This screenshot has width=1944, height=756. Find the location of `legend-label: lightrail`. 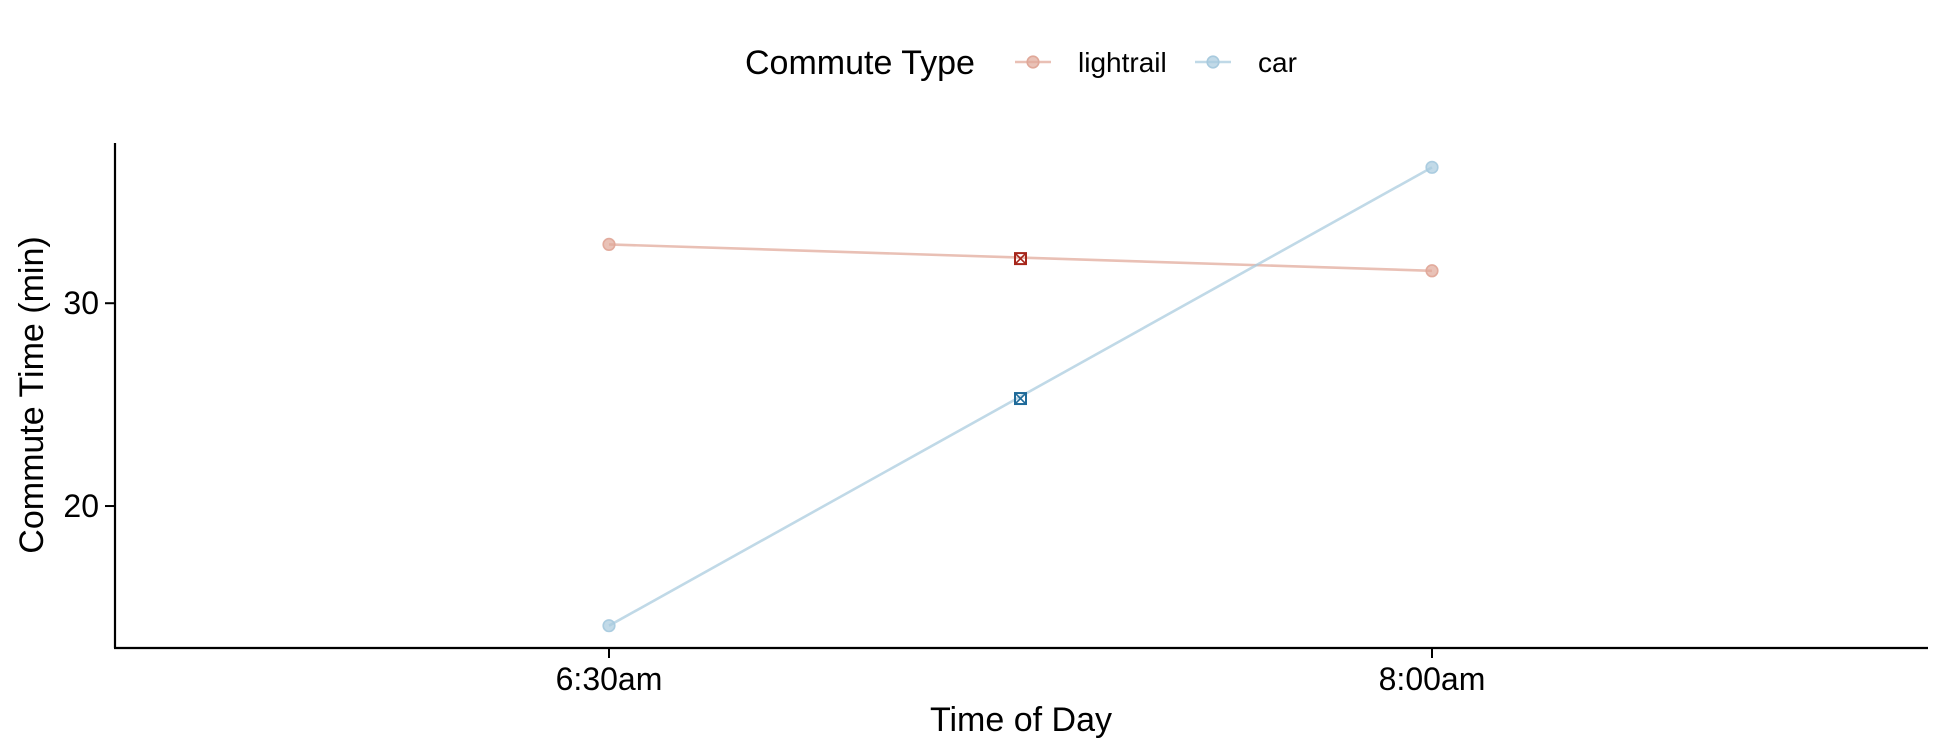

legend-label: lightrail is located at coordinates (1122, 62).